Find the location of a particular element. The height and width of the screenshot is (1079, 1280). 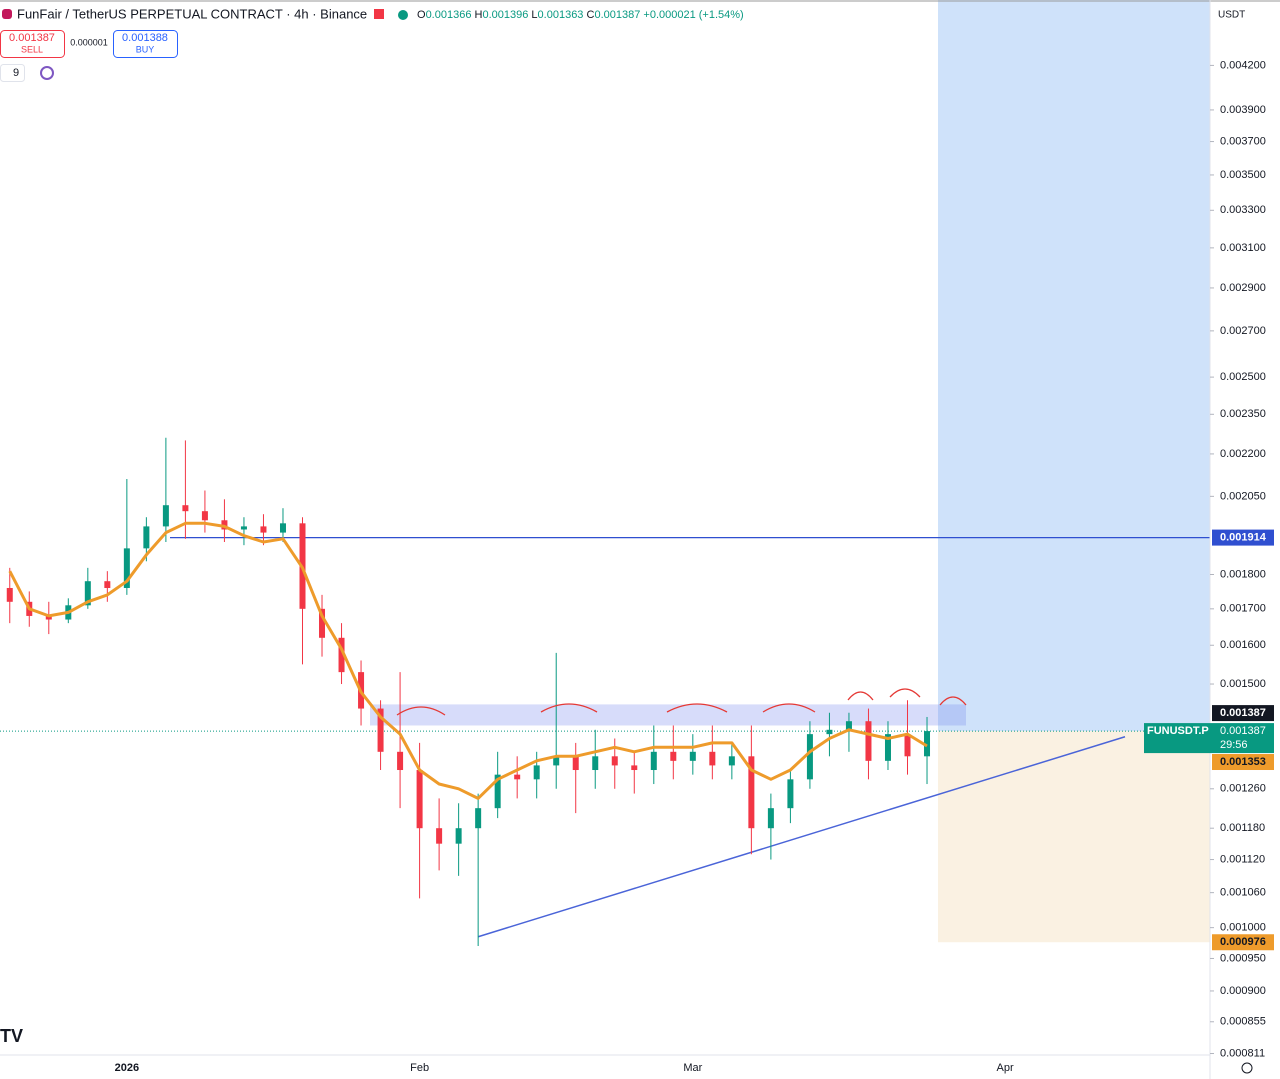

stop-label: 0.000976 is located at coordinates (1243, 942).